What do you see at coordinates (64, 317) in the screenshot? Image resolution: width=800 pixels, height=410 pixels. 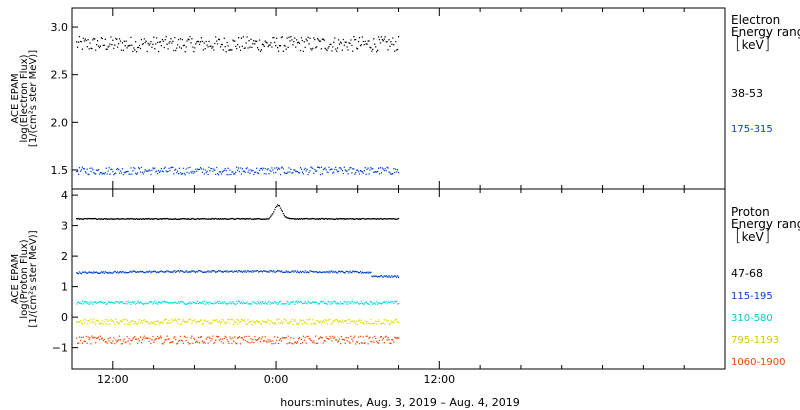 I see `y-tick-label: 0` at bounding box center [64, 317].